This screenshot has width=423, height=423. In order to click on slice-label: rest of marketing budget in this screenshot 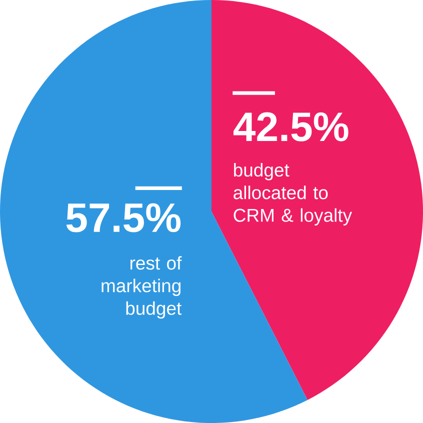, I will do `click(142, 287)`.